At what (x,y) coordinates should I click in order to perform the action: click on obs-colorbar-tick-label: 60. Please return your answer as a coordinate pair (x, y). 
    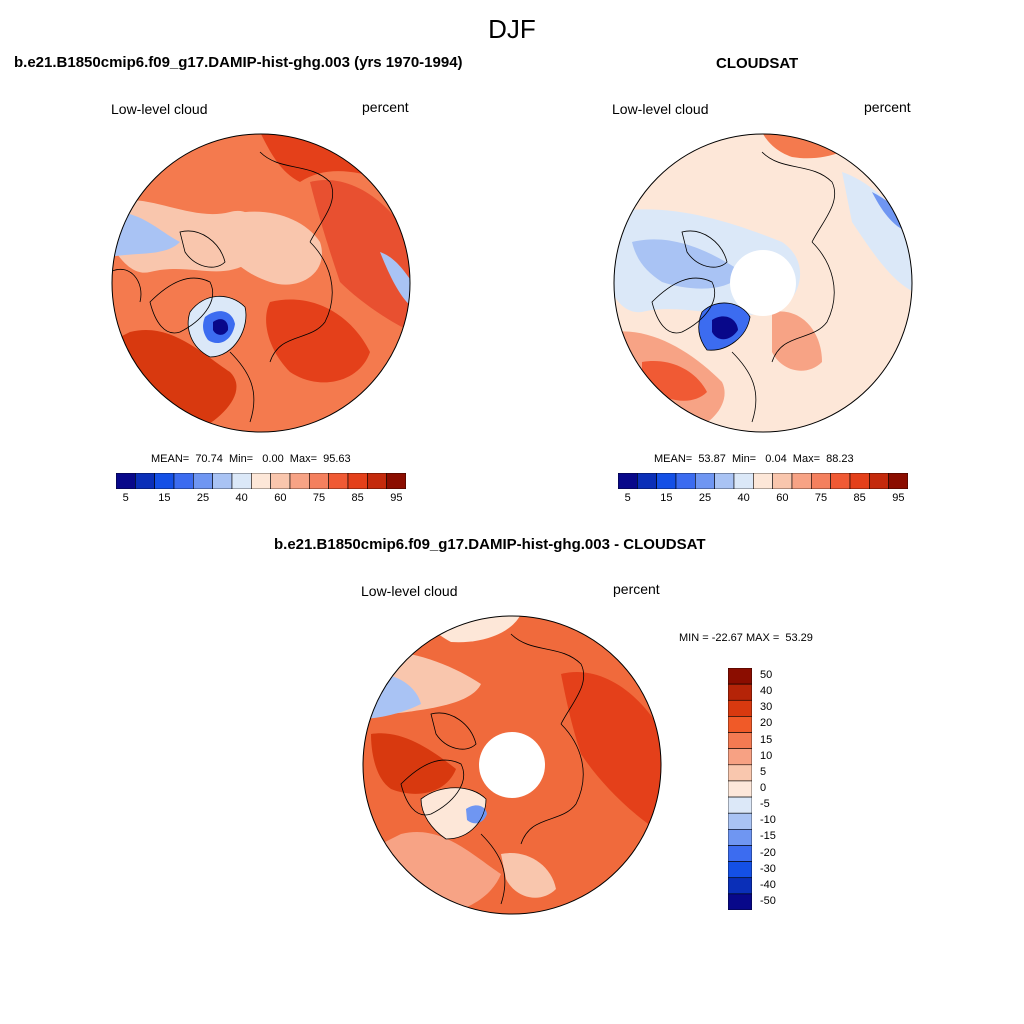
    Looking at the image, I should click on (782, 498).